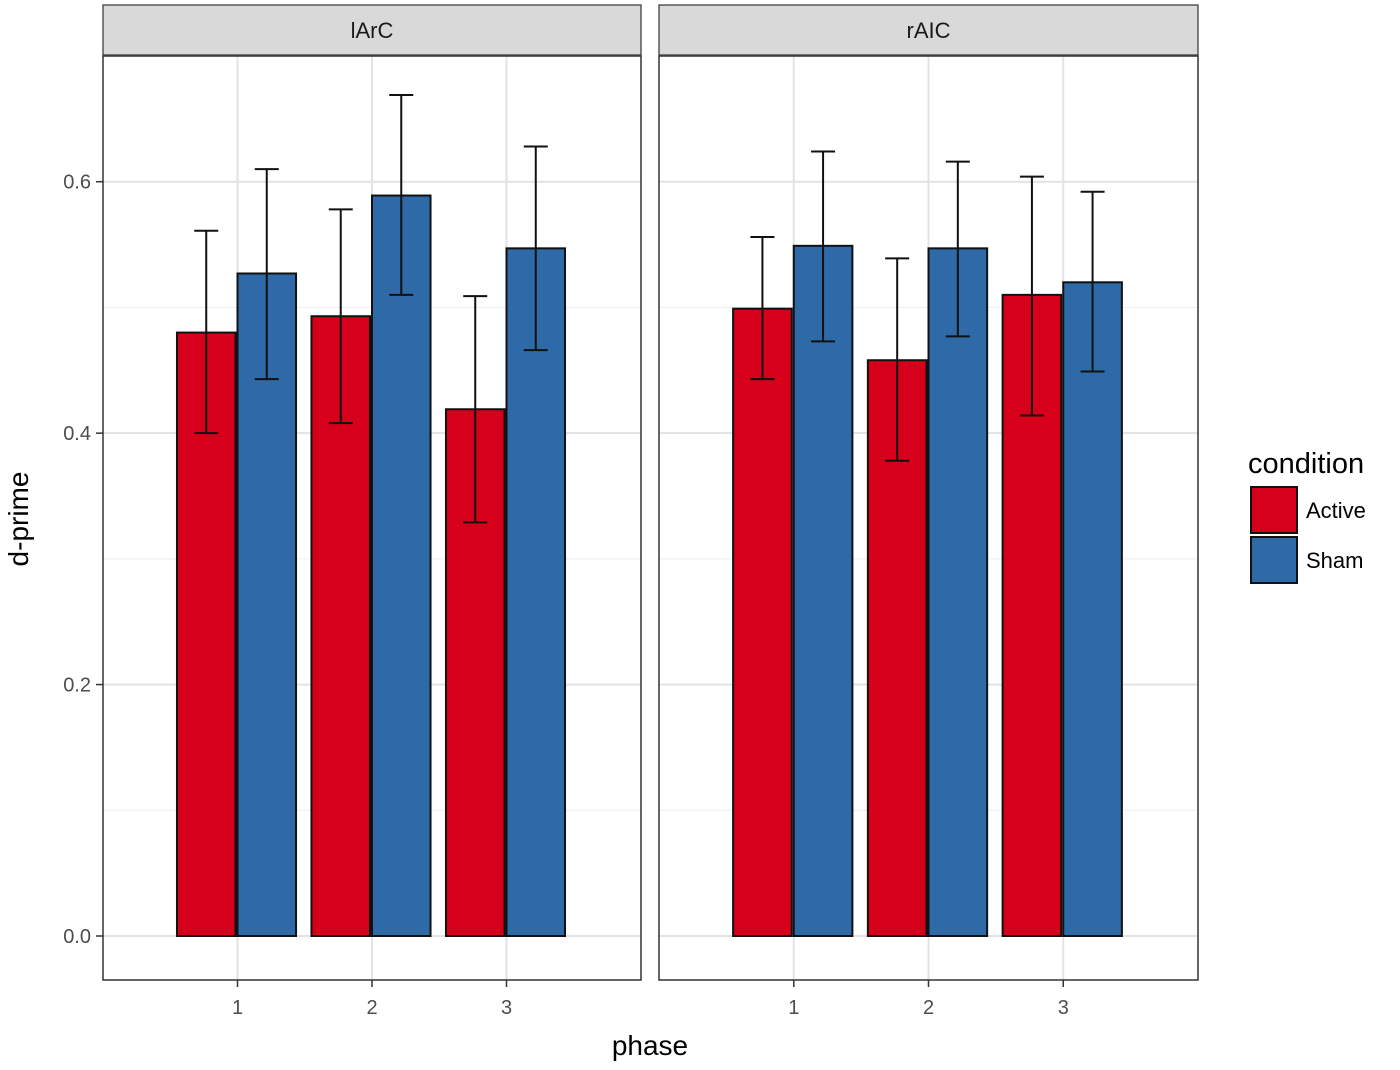 Image resolution: width=1400 pixels, height=1070 pixels. What do you see at coordinates (1306, 464) in the screenshot?
I see `legend-title: condition` at bounding box center [1306, 464].